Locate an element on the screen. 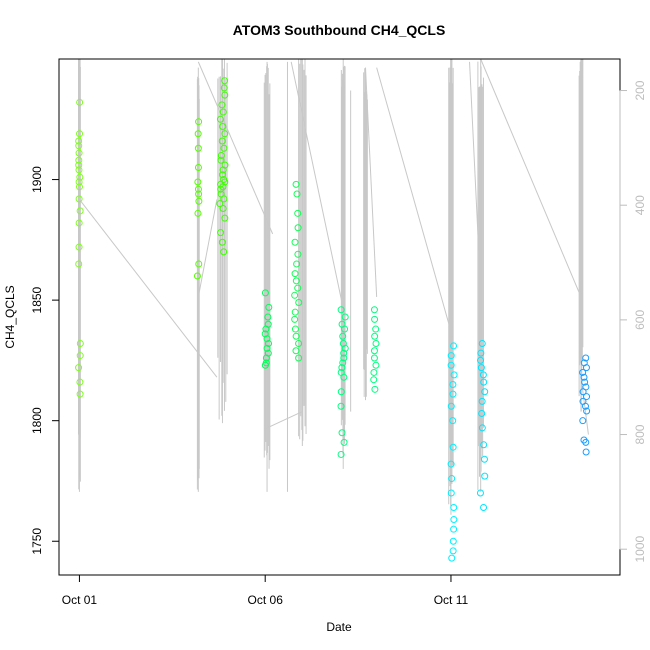 This screenshot has height=650, width=650. x-axis: Oct 01 Oct 06 Oct 11 is located at coordinates (265, 590).